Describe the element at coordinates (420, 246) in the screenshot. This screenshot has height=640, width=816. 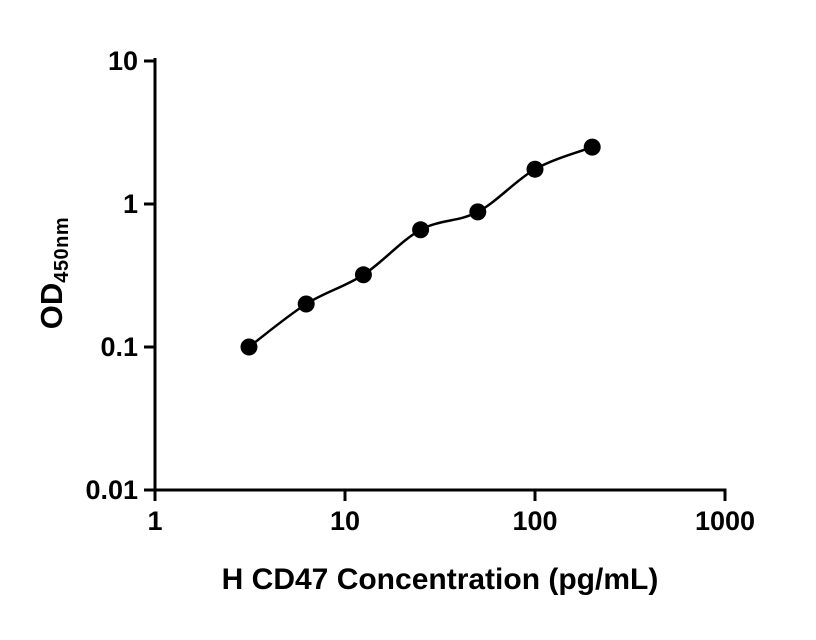
I see `fitted-curve` at that location.